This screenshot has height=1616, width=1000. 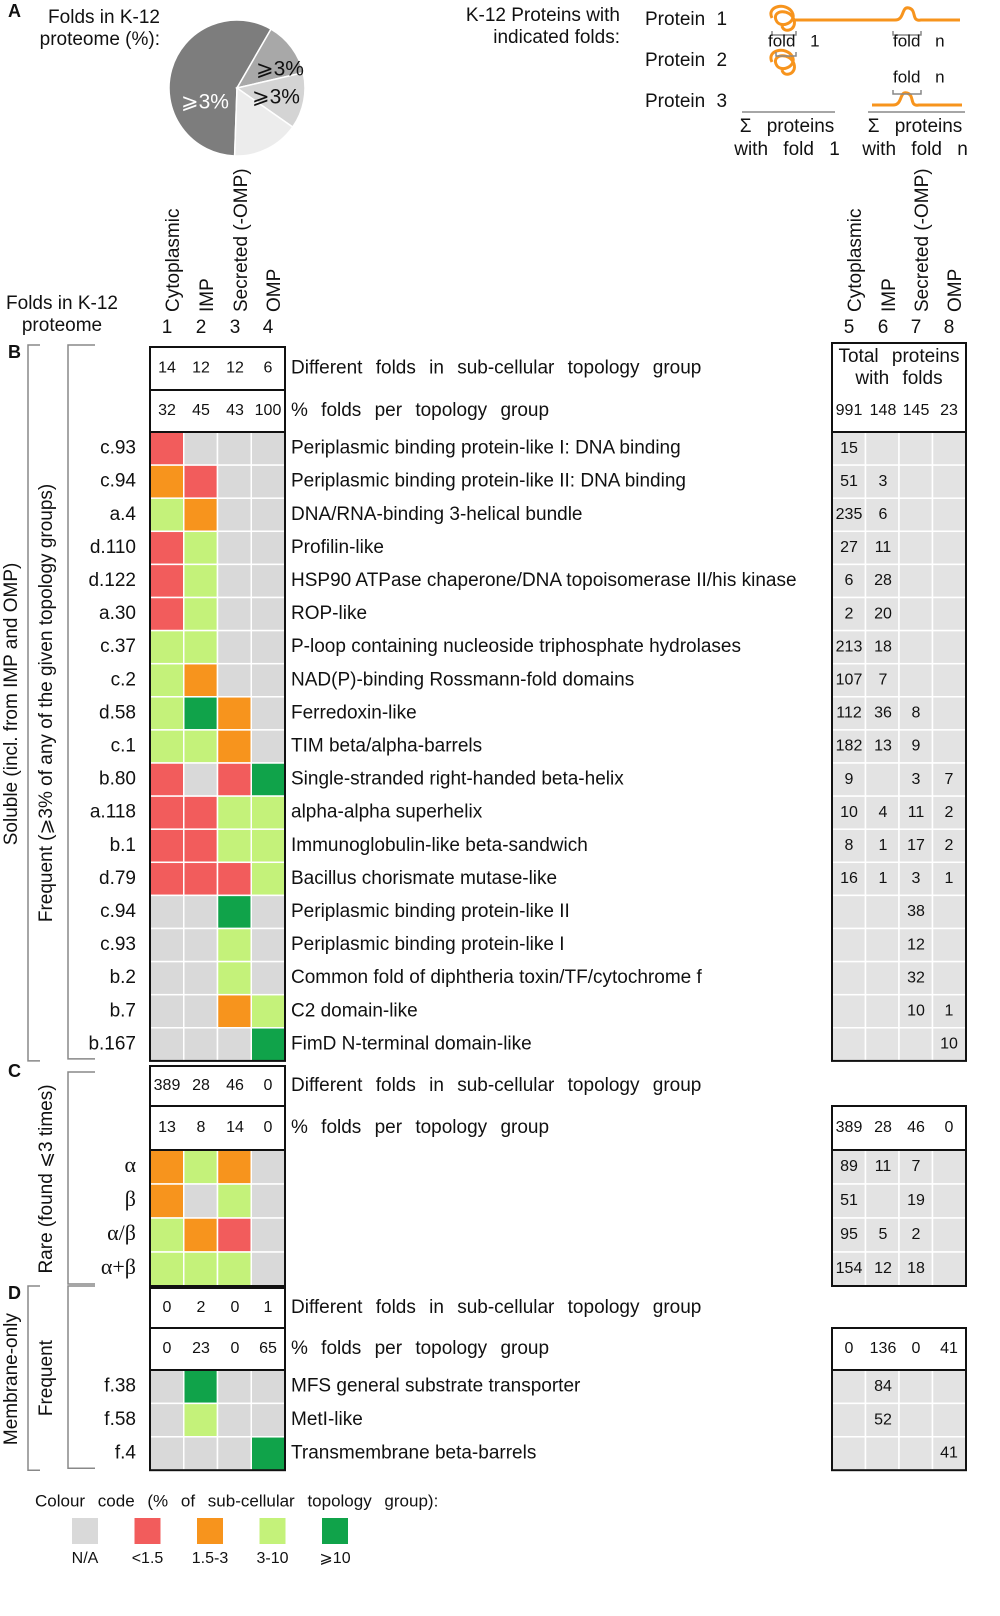 What do you see at coordinates (915, 126) in the screenshot?
I see `sum-label: Σ proteins` at bounding box center [915, 126].